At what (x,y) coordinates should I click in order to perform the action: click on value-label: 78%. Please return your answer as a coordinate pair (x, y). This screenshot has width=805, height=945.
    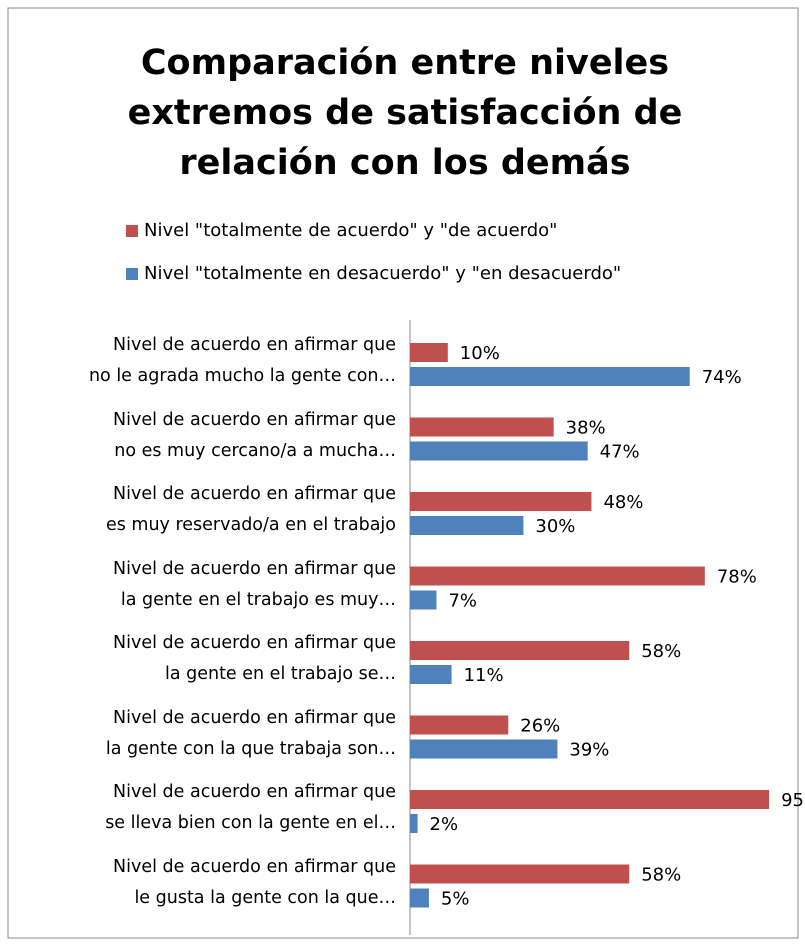
    Looking at the image, I should click on (737, 577).